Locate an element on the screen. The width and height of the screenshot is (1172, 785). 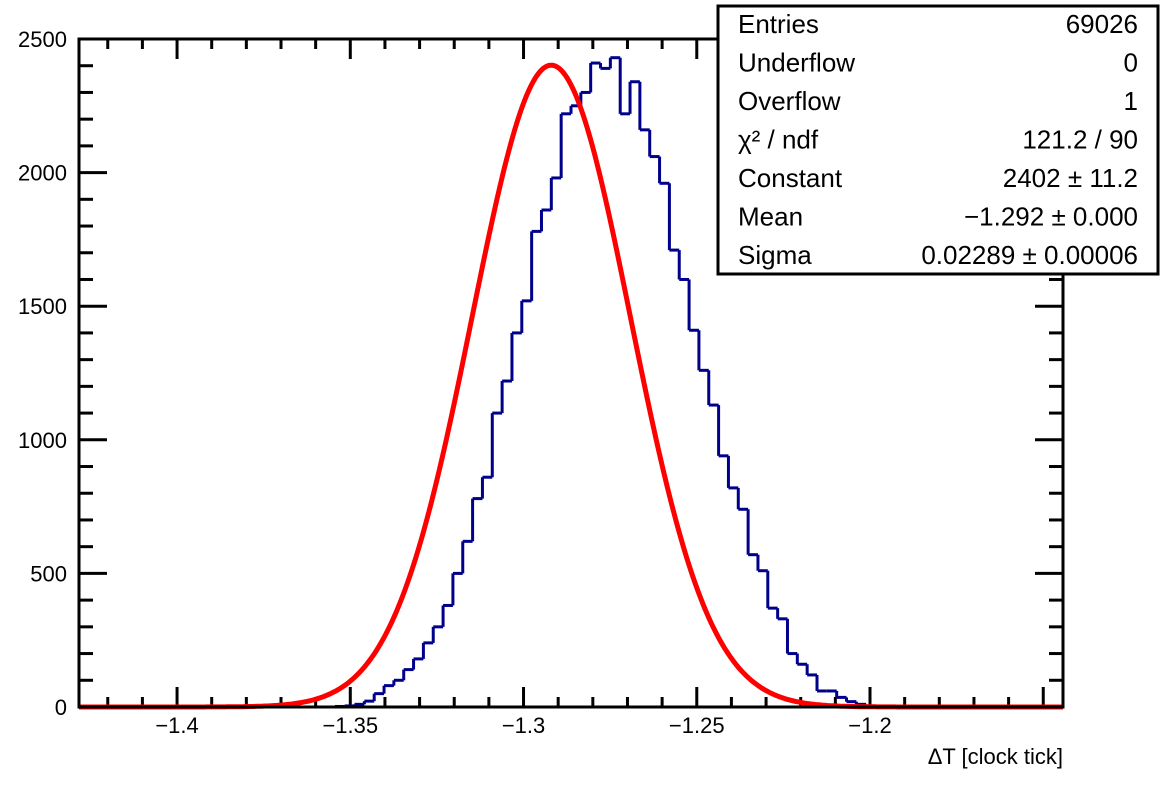
stats-value: 1 is located at coordinates (1131, 101).